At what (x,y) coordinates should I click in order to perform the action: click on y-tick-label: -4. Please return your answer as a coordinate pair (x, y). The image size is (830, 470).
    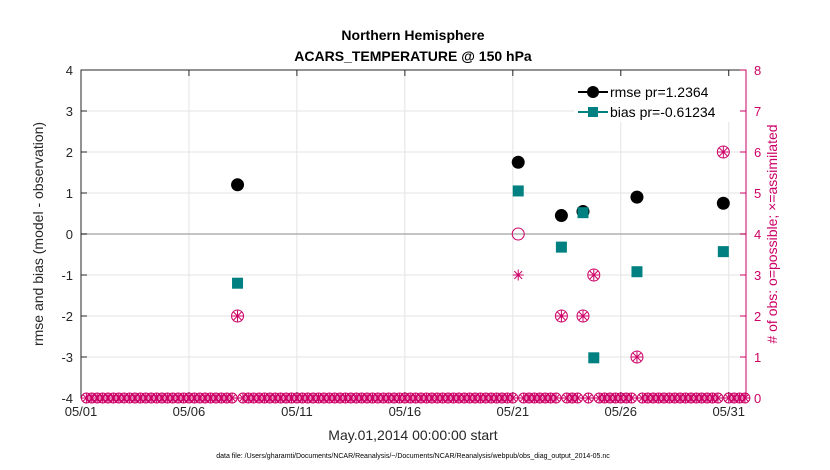
    Looking at the image, I should click on (67, 398).